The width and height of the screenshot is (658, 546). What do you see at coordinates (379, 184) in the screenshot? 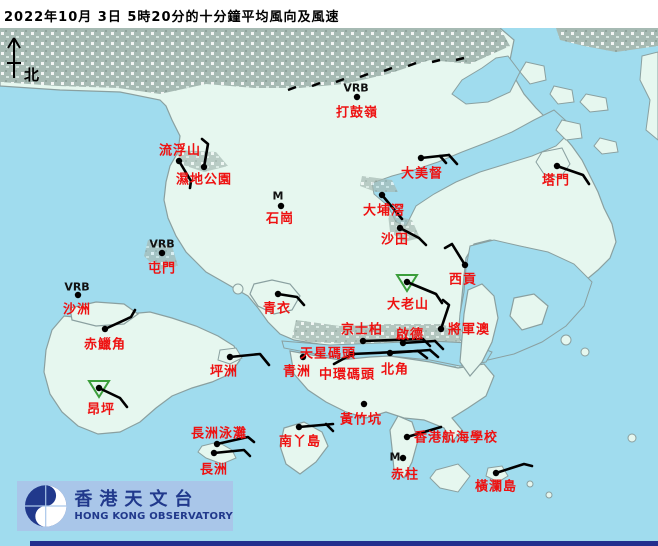
I see `taipo-urban-area` at bounding box center [379, 184].